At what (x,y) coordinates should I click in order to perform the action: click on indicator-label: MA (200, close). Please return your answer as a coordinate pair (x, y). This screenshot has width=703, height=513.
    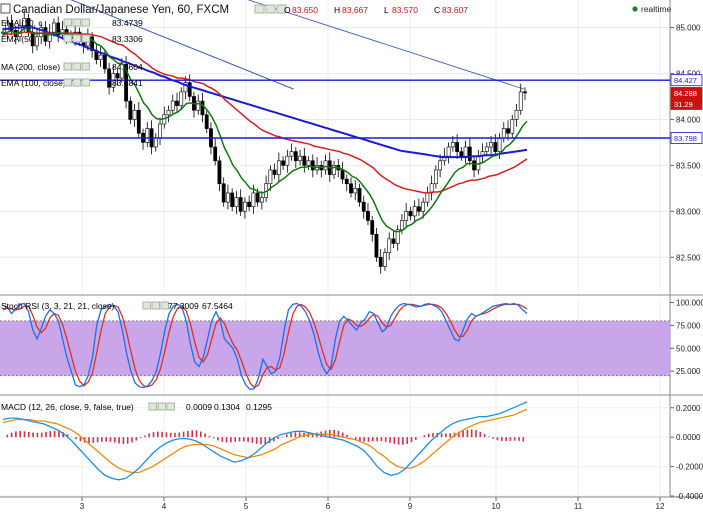
    Looking at the image, I should click on (30, 67).